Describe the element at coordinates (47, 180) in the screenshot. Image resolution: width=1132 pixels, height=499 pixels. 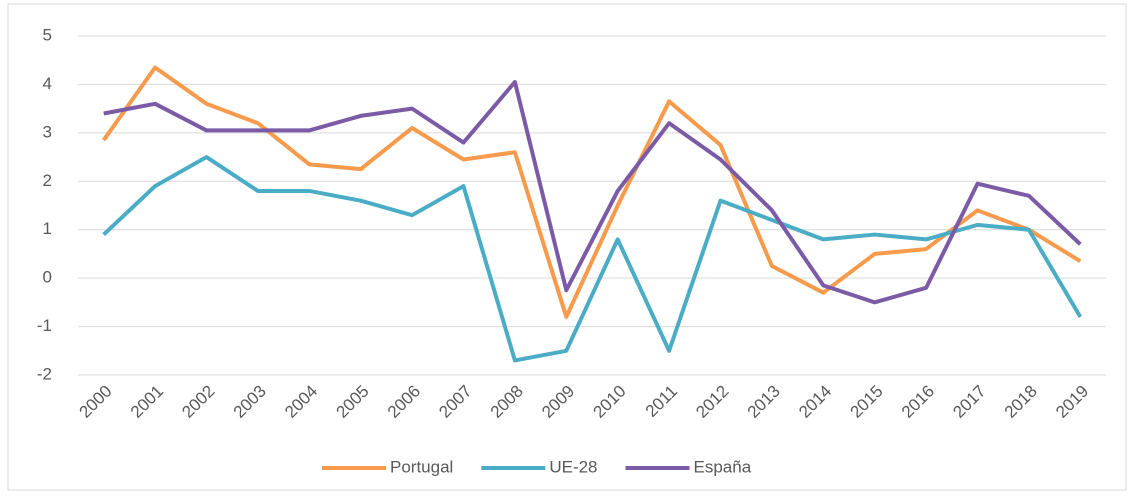
I see `y-tick-label: 2` at that location.